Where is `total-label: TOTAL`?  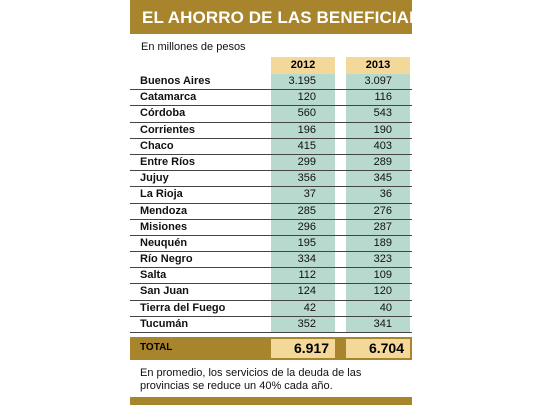
total-label: TOTAL is located at coordinates (156, 347).